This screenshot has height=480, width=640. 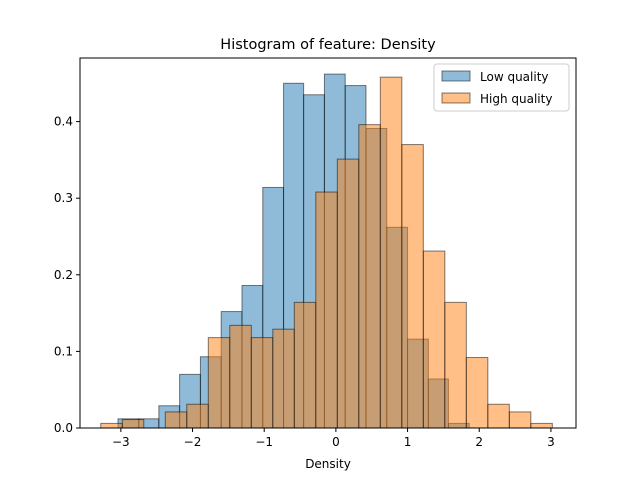 What do you see at coordinates (63, 351) in the screenshot?
I see `y-tick-label: 0.1` at bounding box center [63, 351].